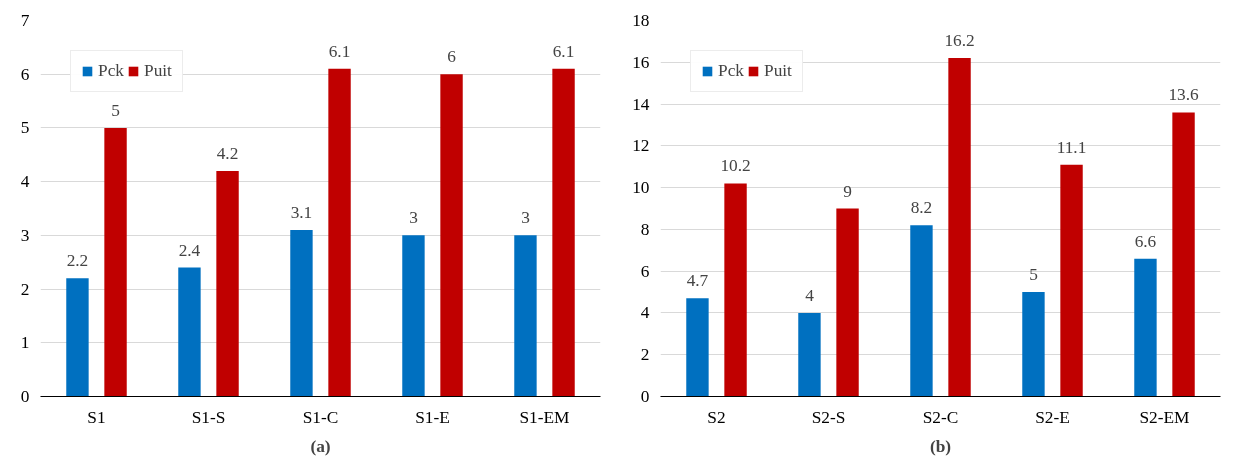 The width and height of the screenshot is (1255, 468). Describe the element at coordinates (921, 208) in the screenshot. I see `data-label: 8.2` at that location.